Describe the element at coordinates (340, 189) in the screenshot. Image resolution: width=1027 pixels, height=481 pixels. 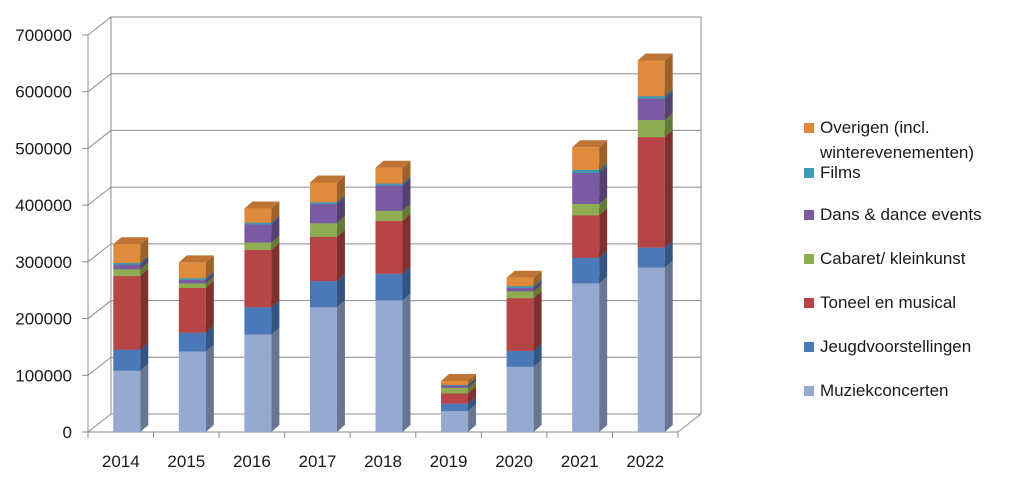
I see `bar-side-overigen-incl-winterevenementen-2017` at that location.